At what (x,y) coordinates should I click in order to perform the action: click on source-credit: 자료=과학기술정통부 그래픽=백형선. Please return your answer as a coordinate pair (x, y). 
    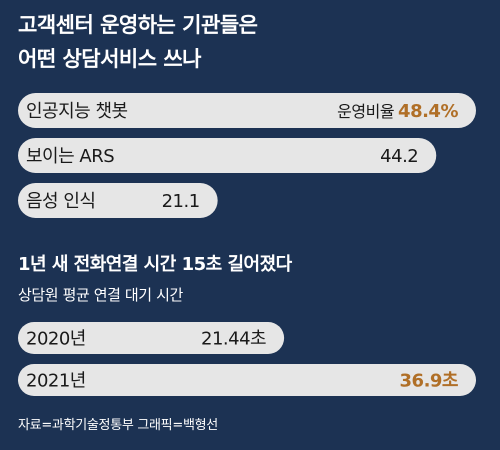
    Looking at the image, I should click on (118, 425).